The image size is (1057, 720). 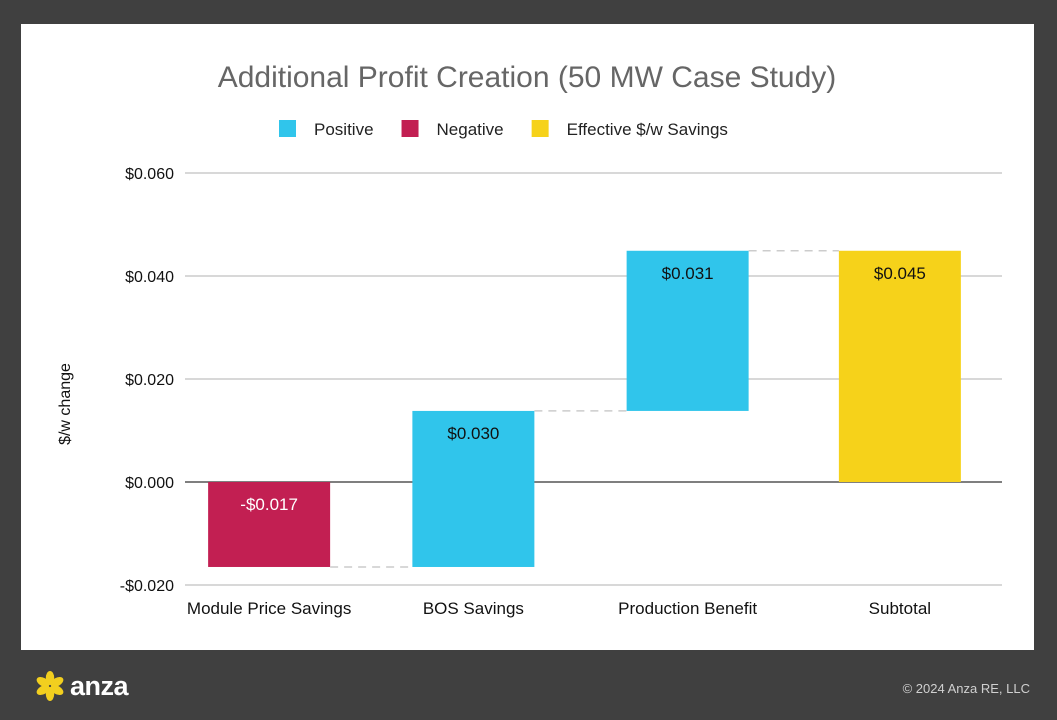 What do you see at coordinates (900, 273) in the screenshot?
I see `data-label: $0.045` at bounding box center [900, 273].